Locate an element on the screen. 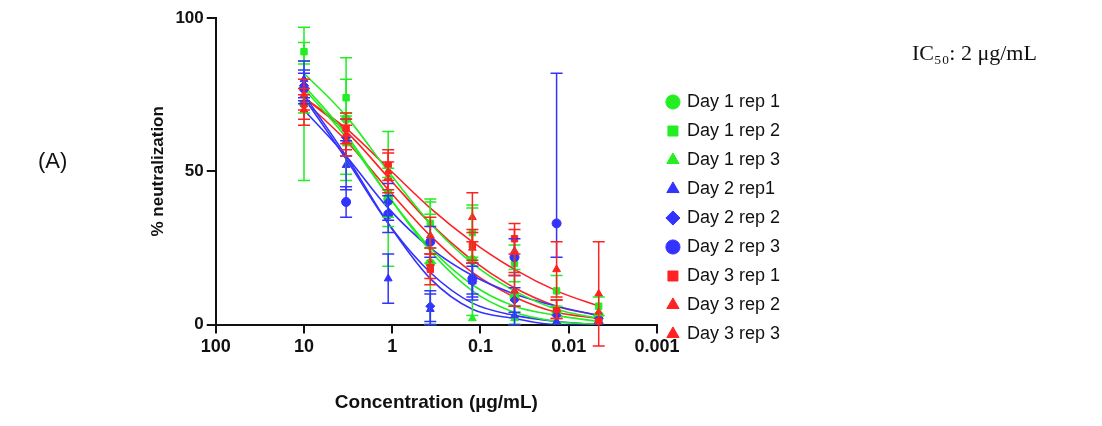 The height and width of the screenshot is (426, 1102). legend-label: Day 1 rep 3 is located at coordinates (733, 158).